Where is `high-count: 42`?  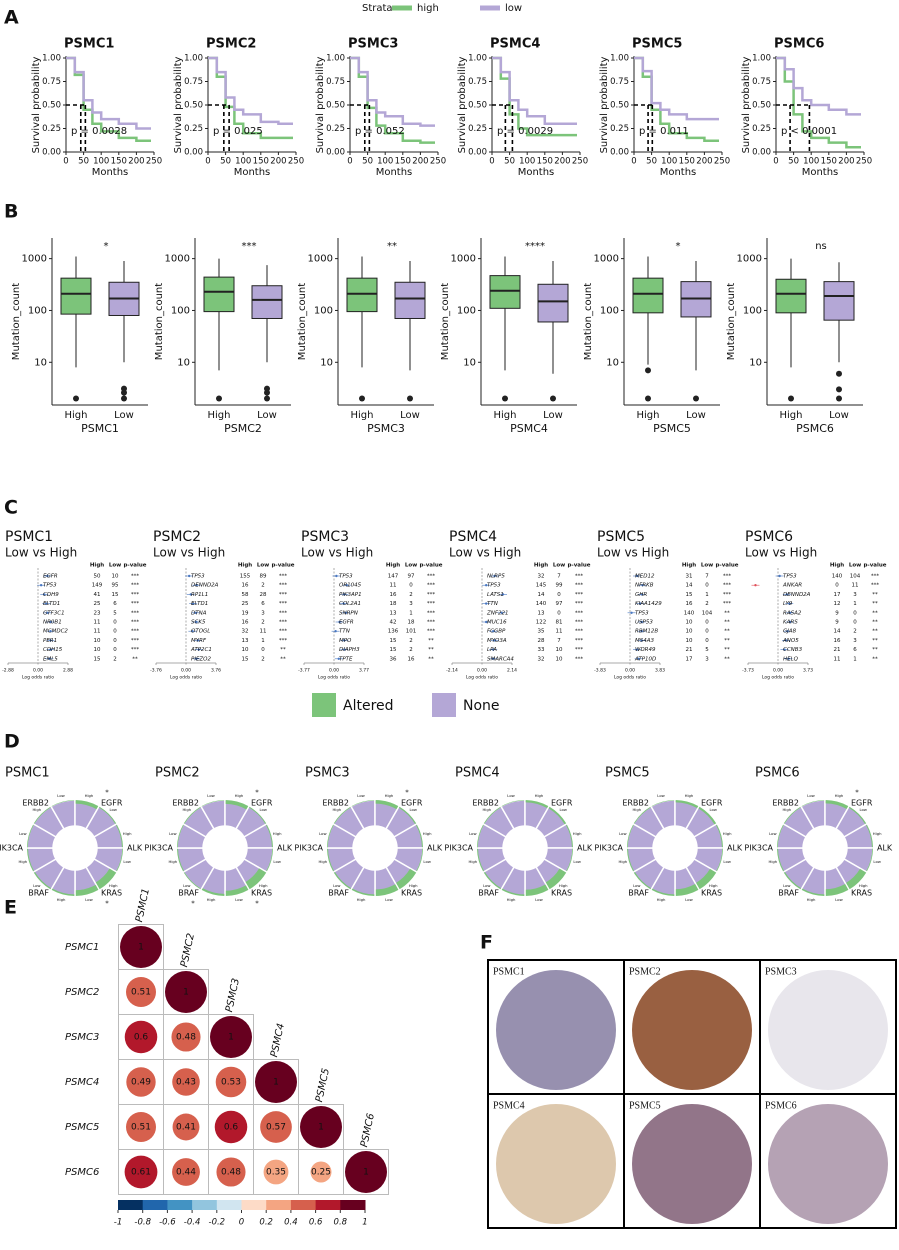
high-count: 42 is located at coordinates (393, 623).